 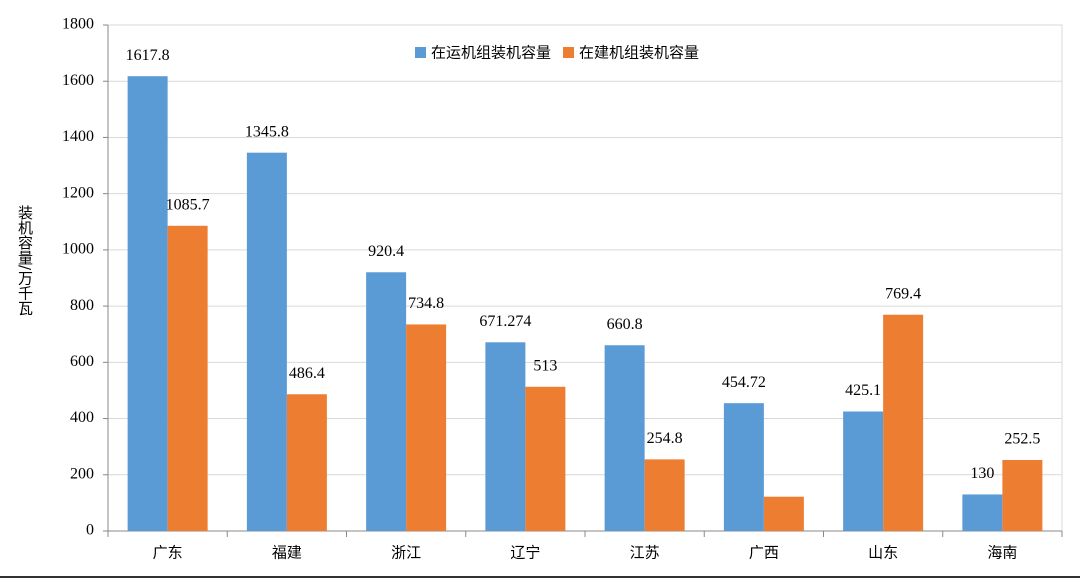 What do you see at coordinates (1022, 439) in the screenshot?
I see `value-label: 252.5` at bounding box center [1022, 439].